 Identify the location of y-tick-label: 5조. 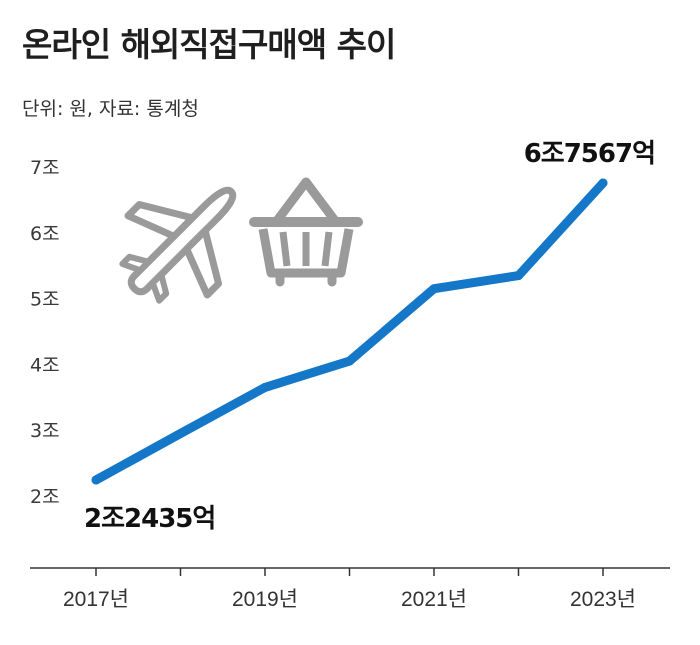
(45, 300).